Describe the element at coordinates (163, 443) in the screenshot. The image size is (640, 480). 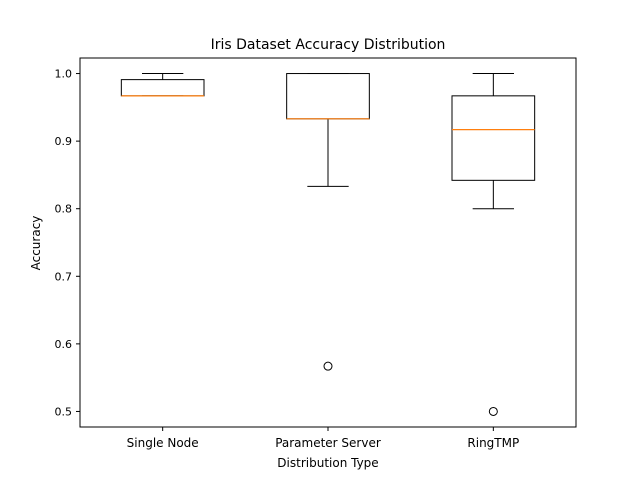
I see `x-tick-label: Single Node` at that location.